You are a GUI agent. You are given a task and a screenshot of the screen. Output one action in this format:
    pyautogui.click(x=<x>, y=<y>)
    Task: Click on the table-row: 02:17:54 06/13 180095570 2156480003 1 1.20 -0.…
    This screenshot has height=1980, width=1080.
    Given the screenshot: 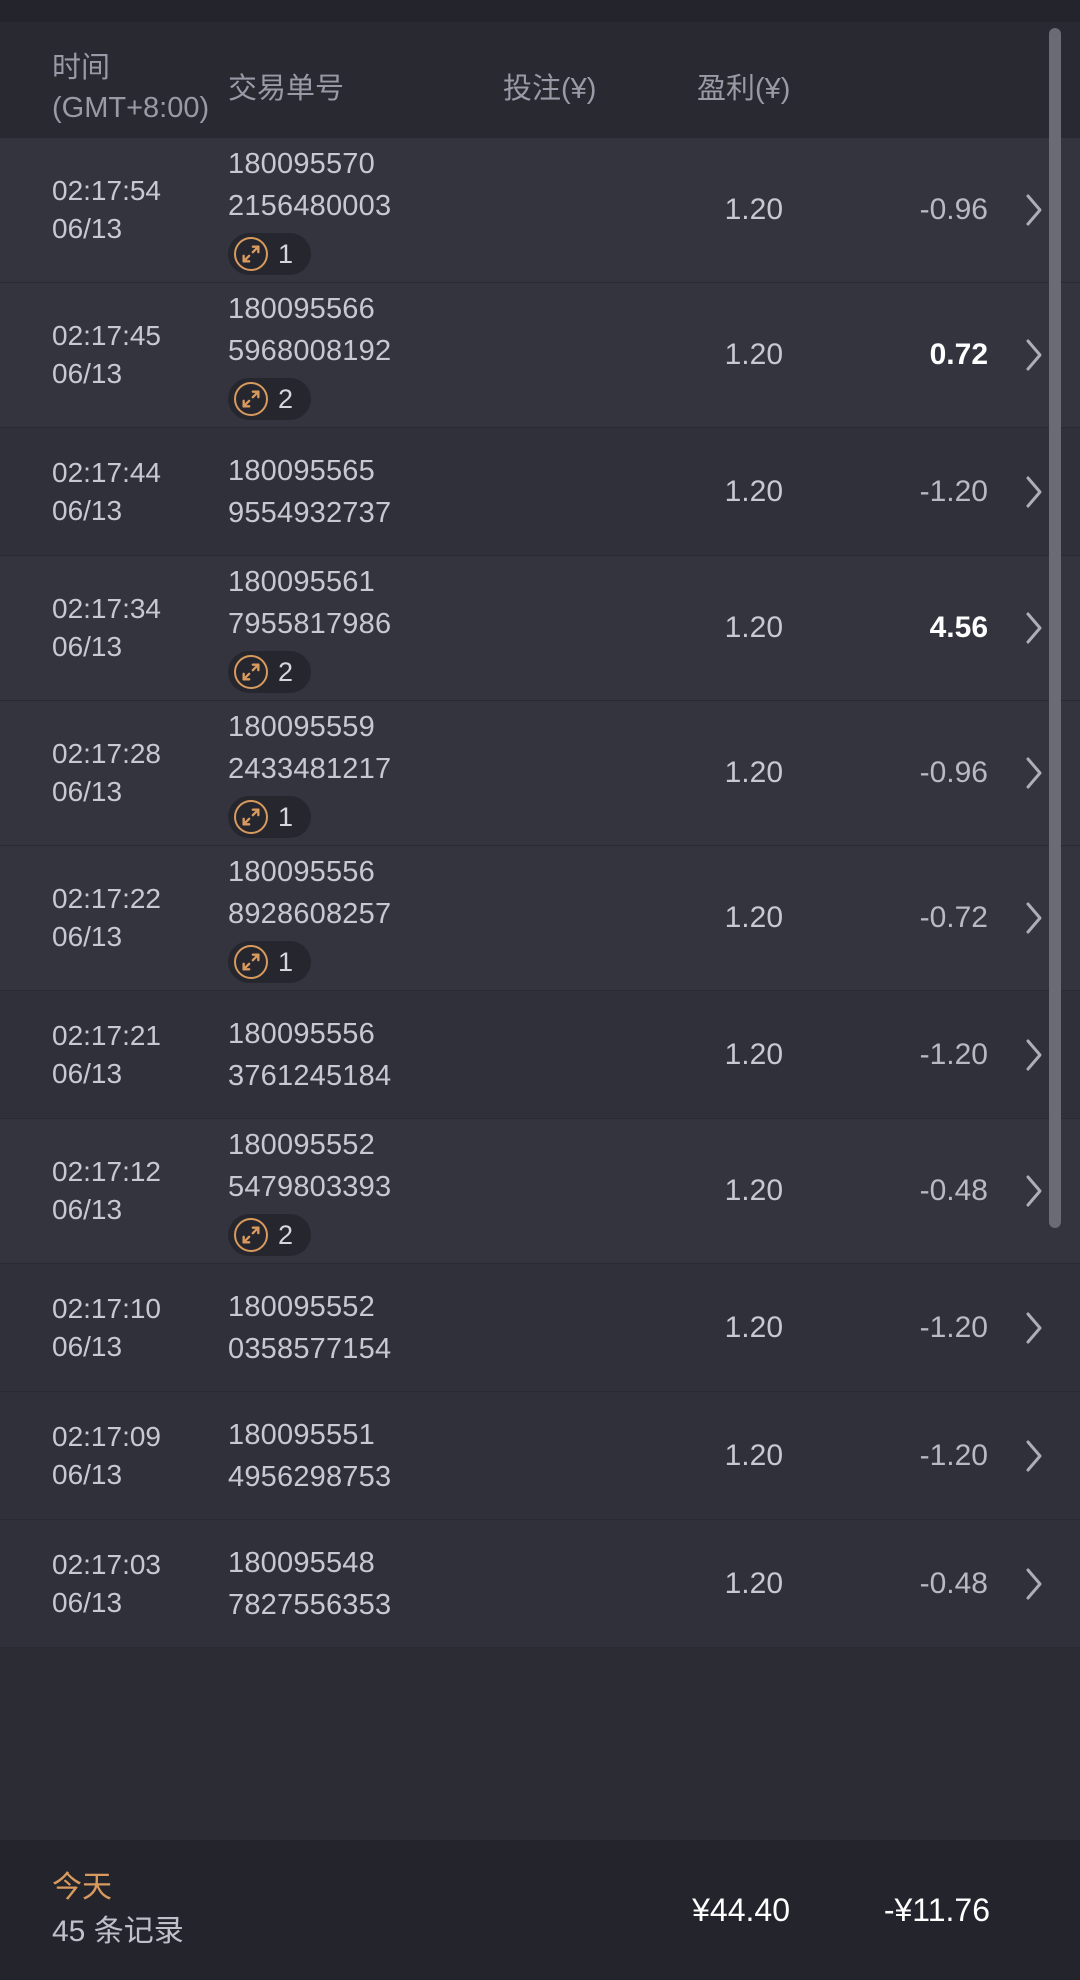 What is the action you would take?
    pyautogui.click(x=540, y=210)
    